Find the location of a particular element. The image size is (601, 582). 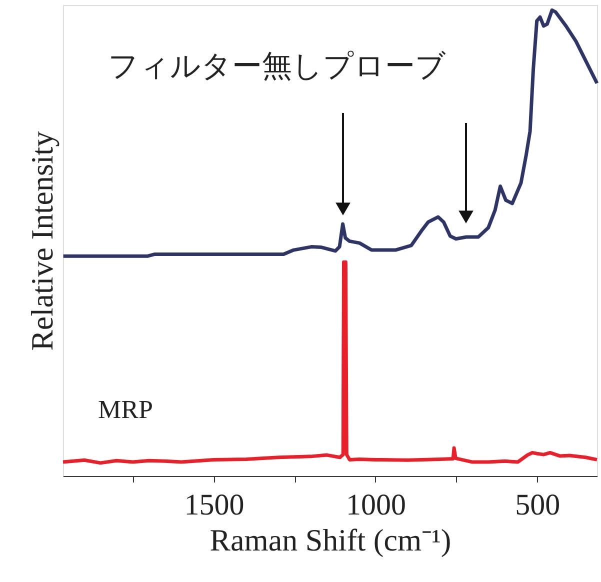

x-axis-title: Raman Shift (cm⁻¹) is located at coordinates (331, 540).